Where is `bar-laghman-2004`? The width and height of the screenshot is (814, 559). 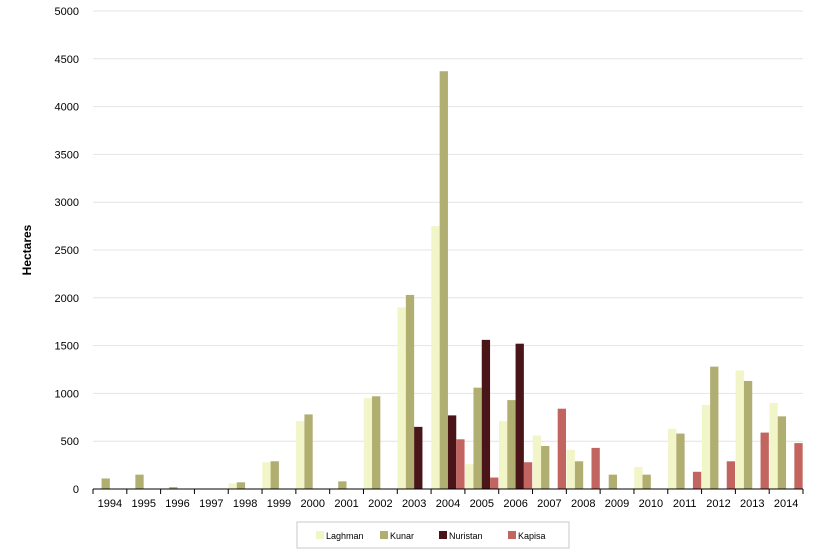
bar-laghman-2004 is located at coordinates (435, 357).